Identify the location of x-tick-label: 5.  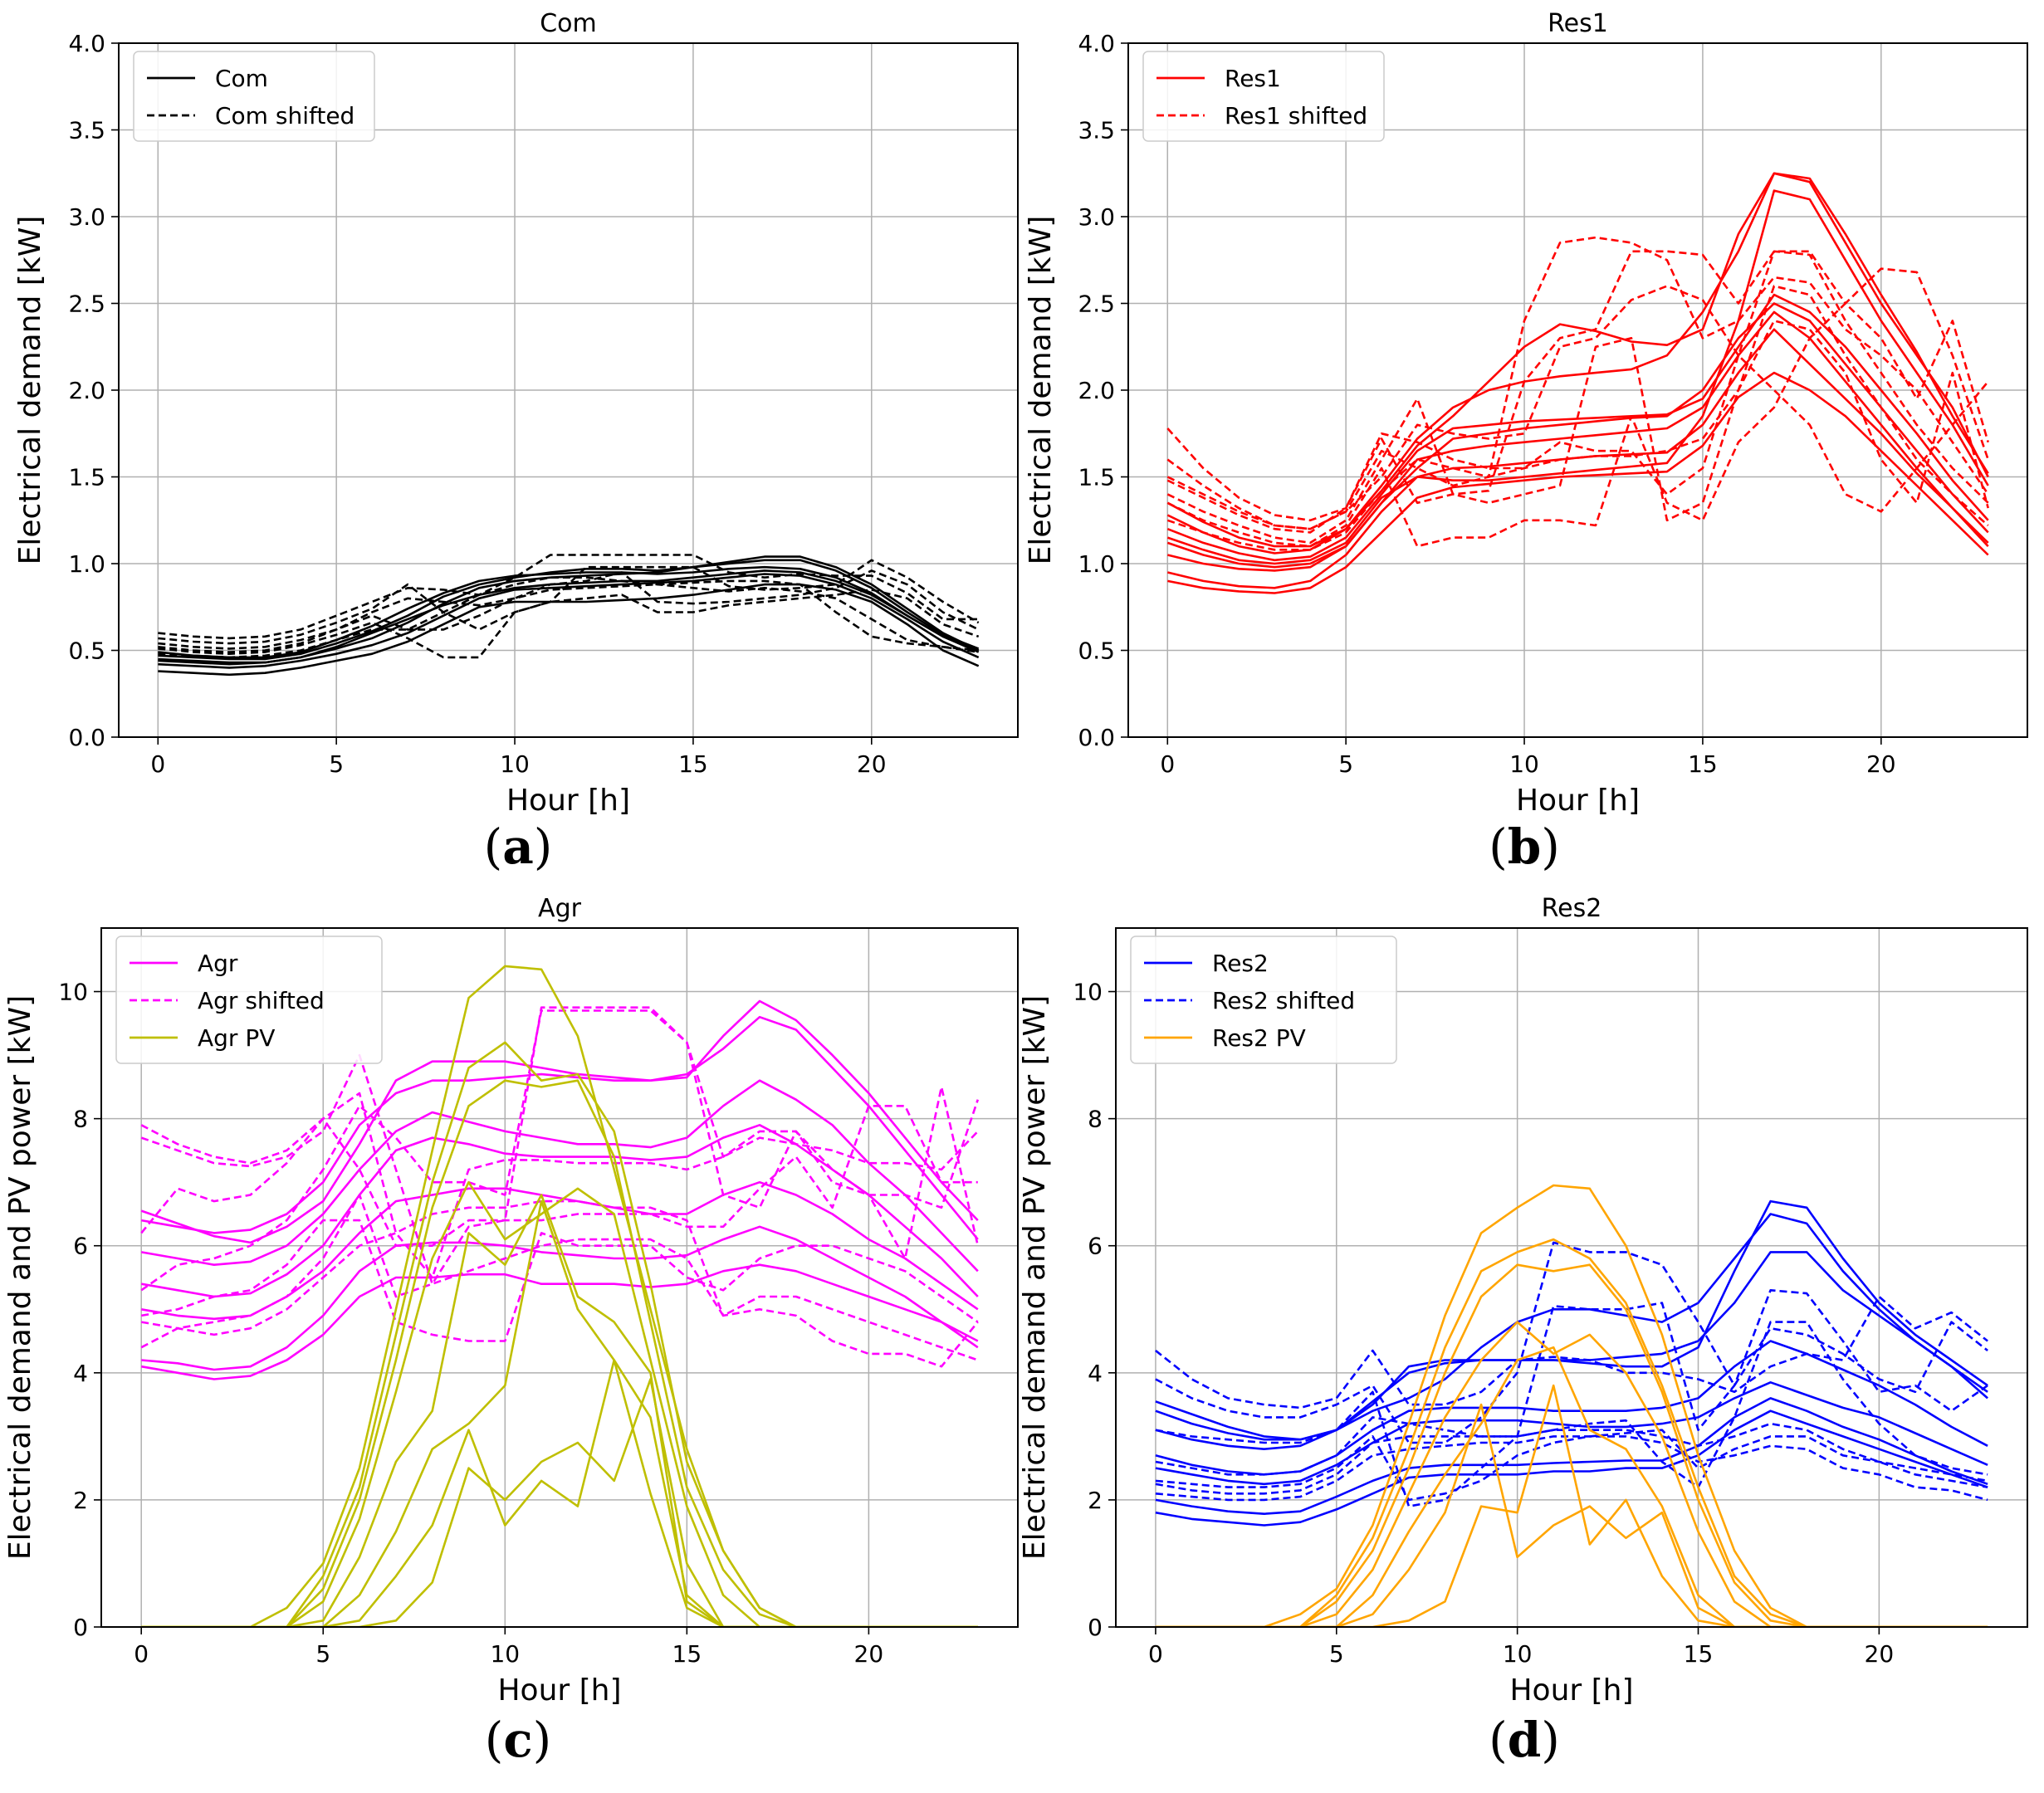
(1345, 764).